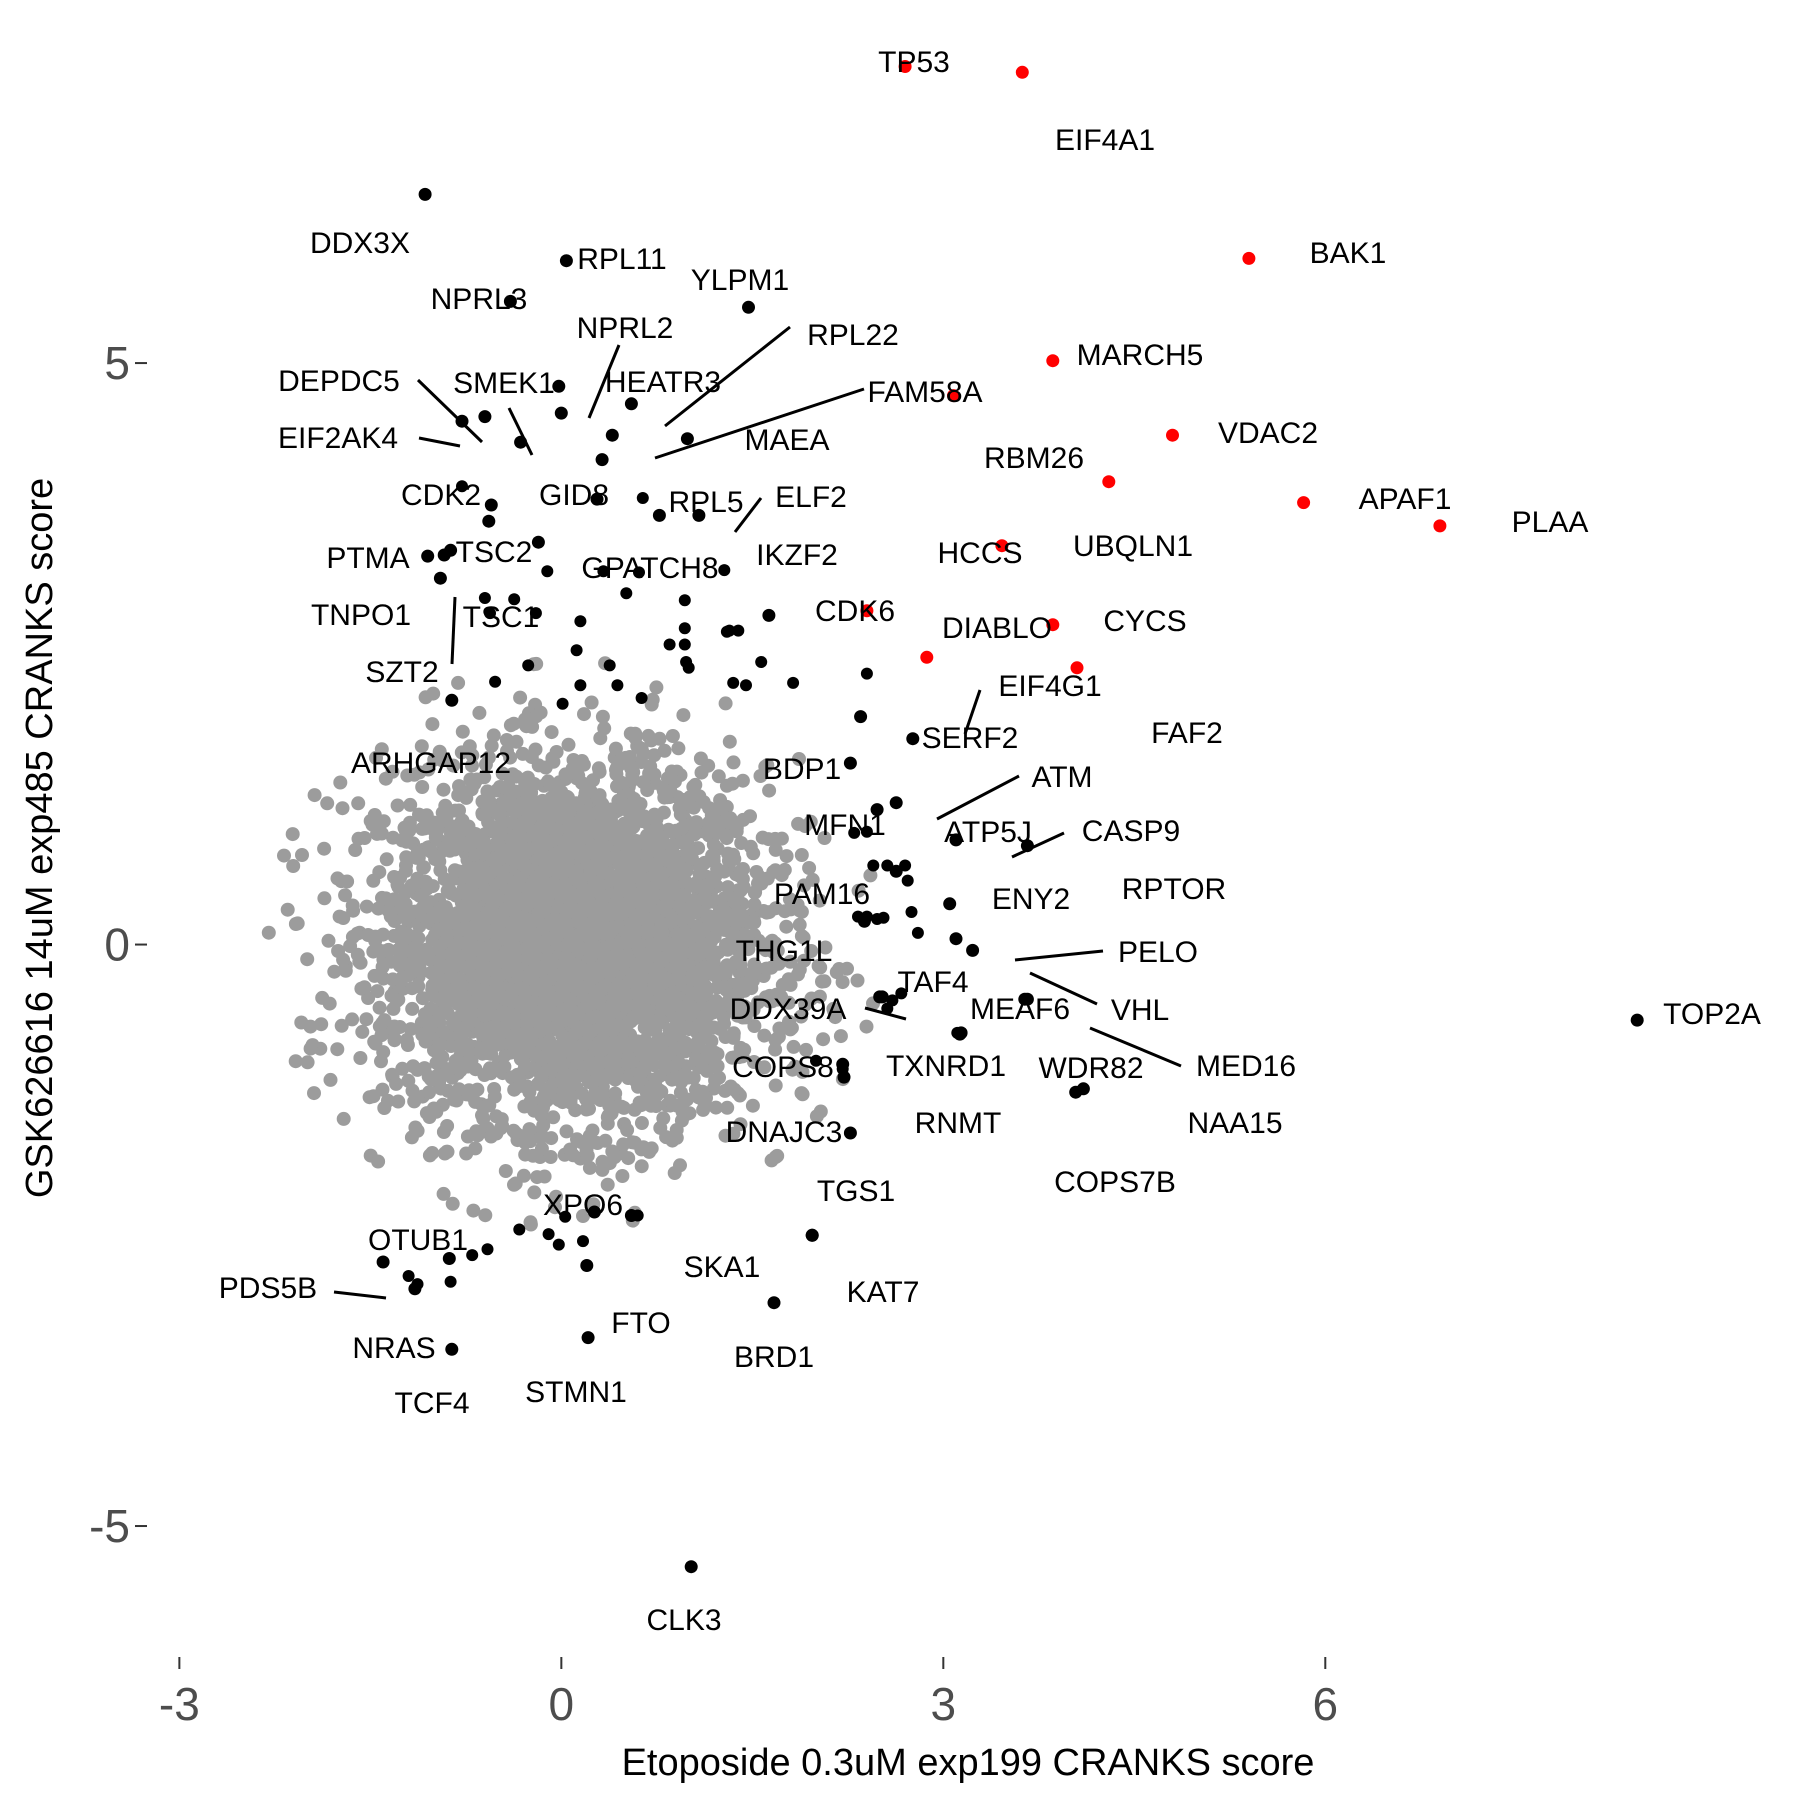 The width and height of the screenshot is (1800, 1800). I want to click on gene-label-tcf4: TCF4, so click(432, 1403).